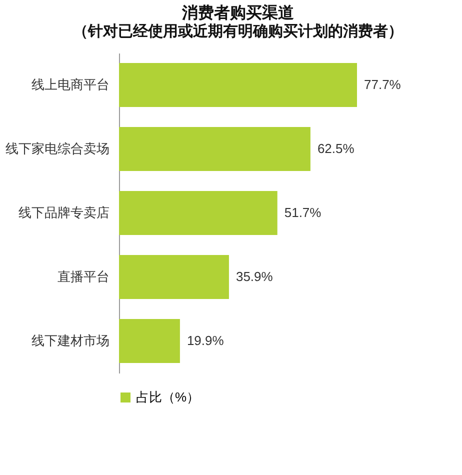 The width and height of the screenshot is (462, 475). What do you see at coordinates (71, 84) in the screenshot?
I see `y-tick-label: 线上电商平台` at bounding box center [71, 84].